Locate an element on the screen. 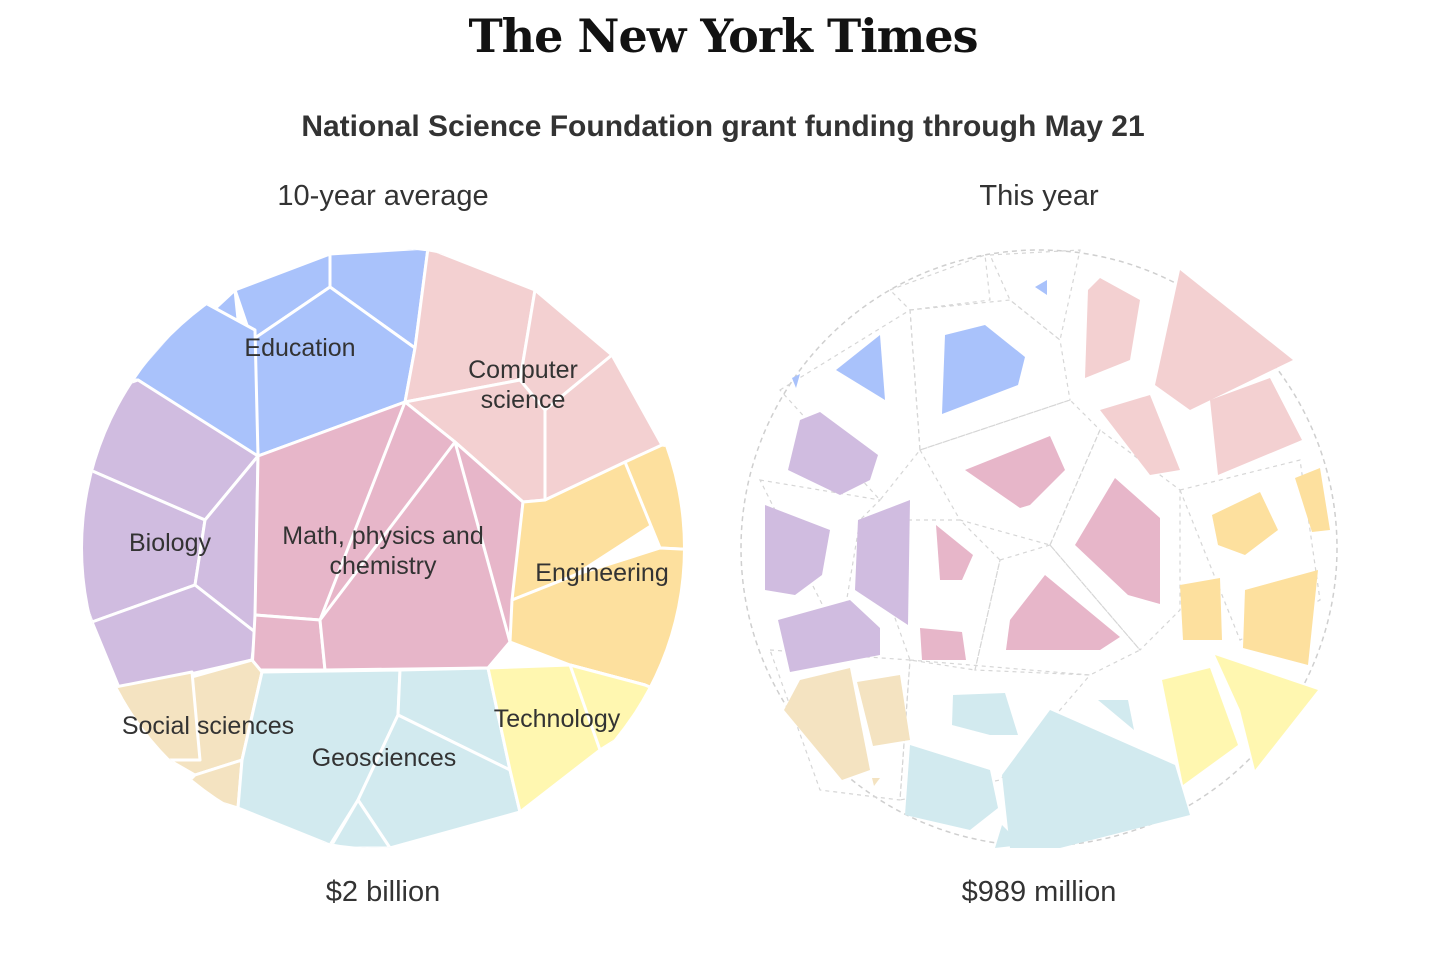  label-biology: Biology is located at coordinates (170, 543).